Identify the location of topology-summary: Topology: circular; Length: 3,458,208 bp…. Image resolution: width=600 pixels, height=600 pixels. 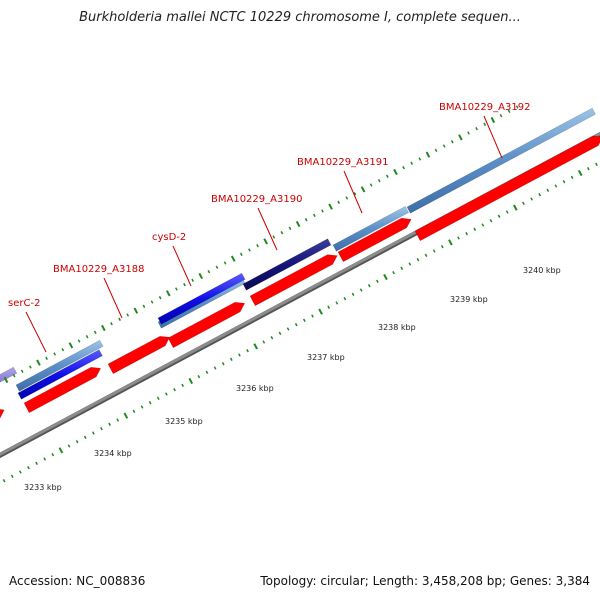
(425, 581).